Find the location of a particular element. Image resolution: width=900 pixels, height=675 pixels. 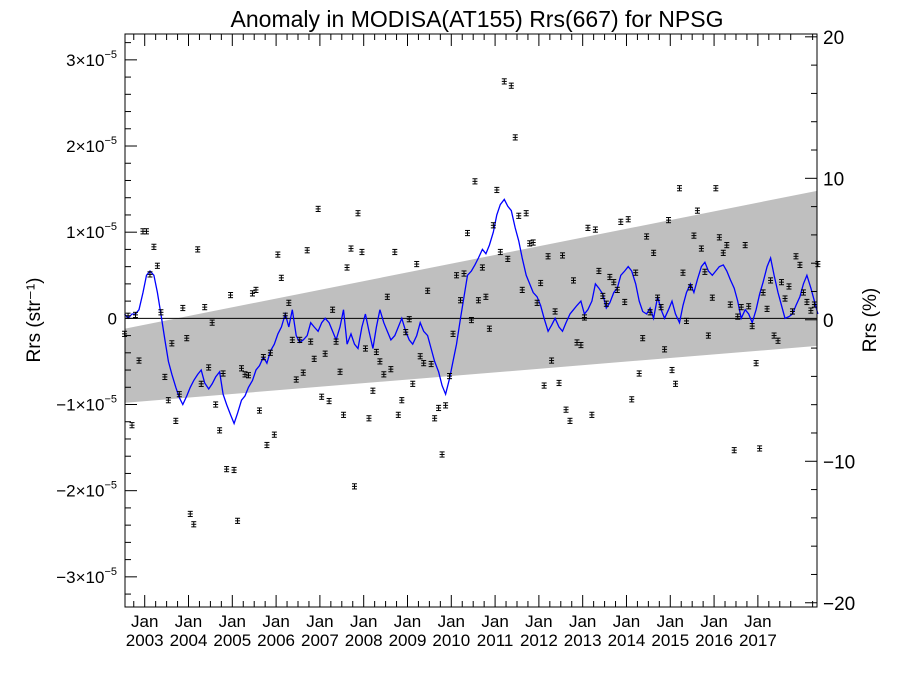

x-tick-label-year: 2015 is located at coordinates (670, 640).